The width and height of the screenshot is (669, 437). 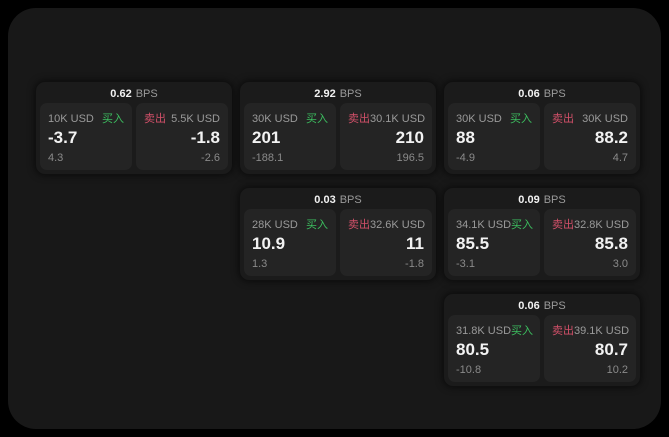 I want to click on buy-delta: -188.1, so click(x=268, y=158).